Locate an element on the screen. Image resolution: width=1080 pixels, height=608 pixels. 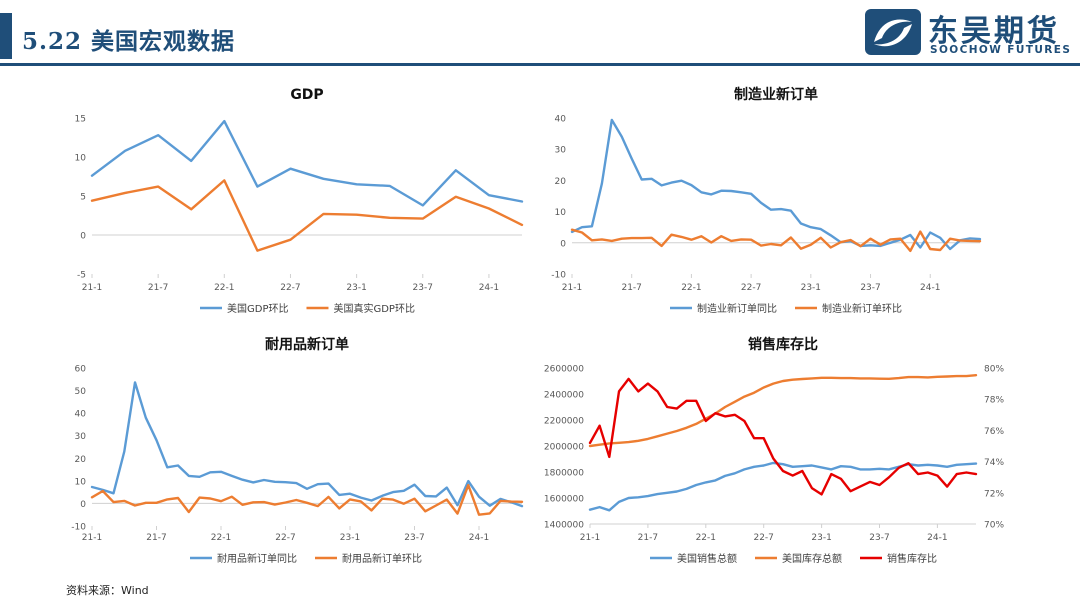
y-tick-label: 1800000 is located at coordinates (564, 474).